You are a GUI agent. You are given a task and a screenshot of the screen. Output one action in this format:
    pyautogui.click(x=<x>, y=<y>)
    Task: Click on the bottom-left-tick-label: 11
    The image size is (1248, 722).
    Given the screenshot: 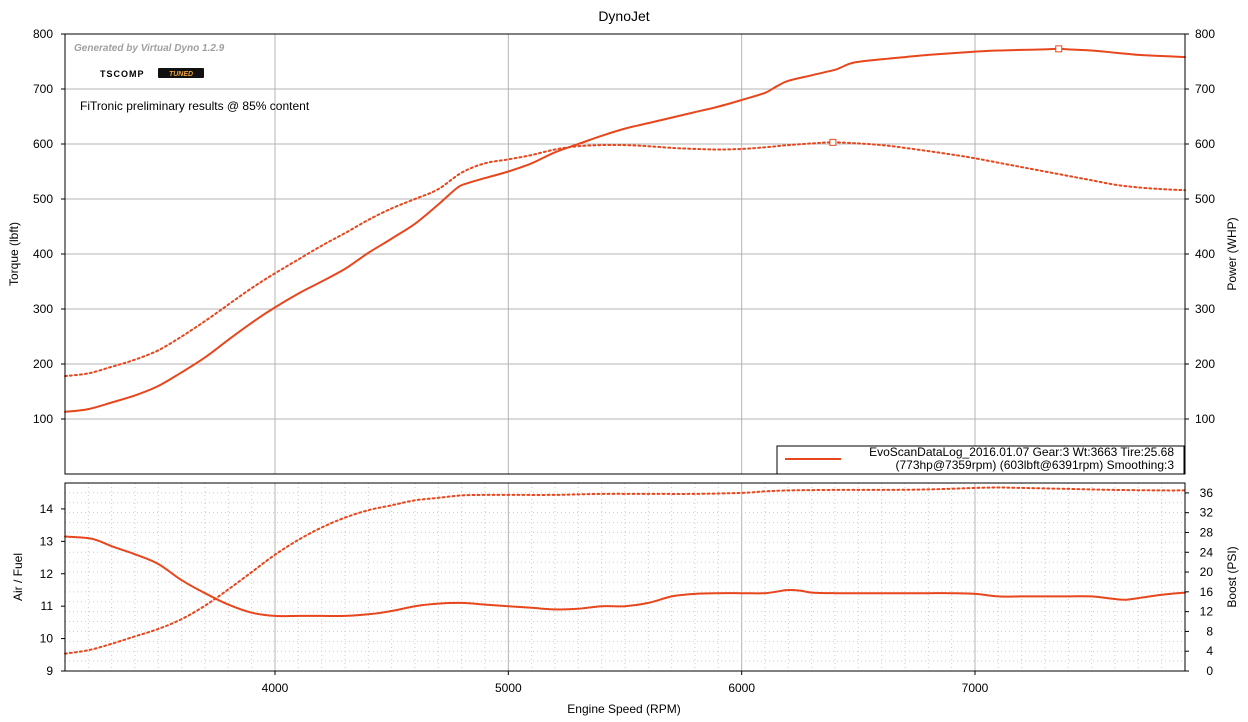 What is the action you would take?
    pyautogui.click(x=47, y=606)
    